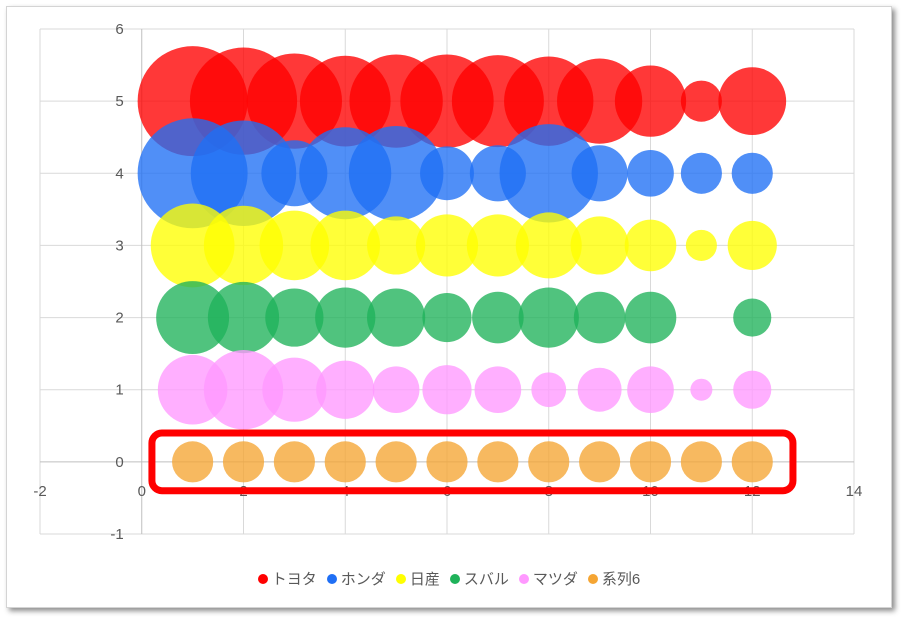 This screenshot has width=902, height=619. I want to click on legend-item: マツダ, so click(548, 578).